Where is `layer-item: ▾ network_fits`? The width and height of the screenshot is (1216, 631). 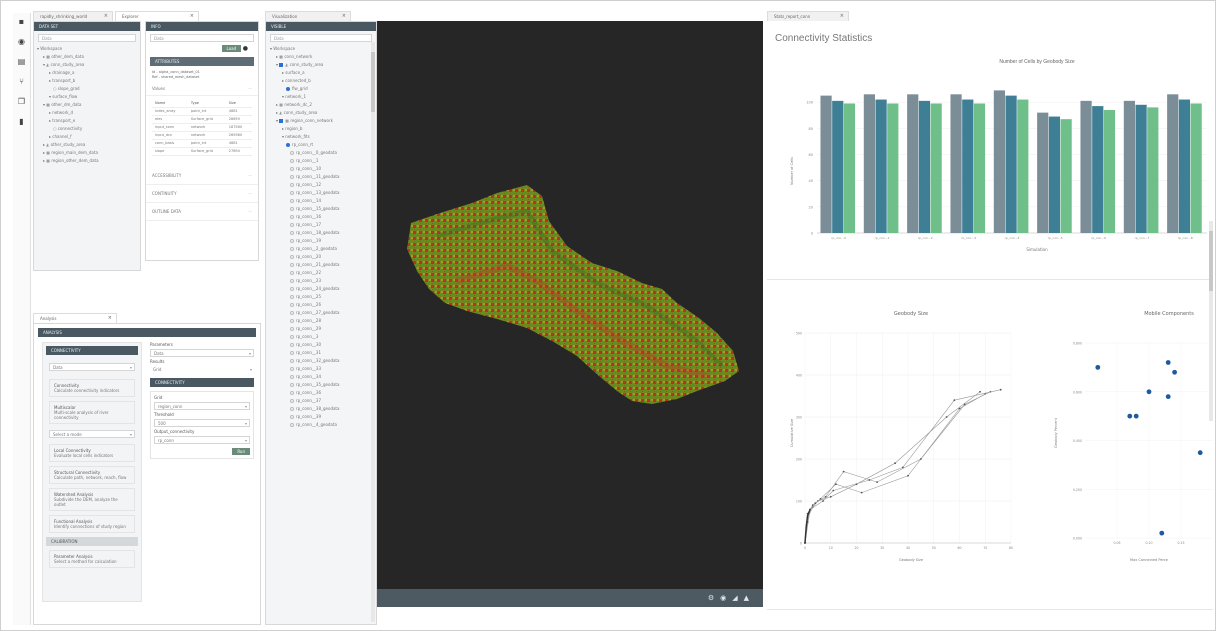
layer-item: ▾ network_fits is located at coordinates (296, 136).